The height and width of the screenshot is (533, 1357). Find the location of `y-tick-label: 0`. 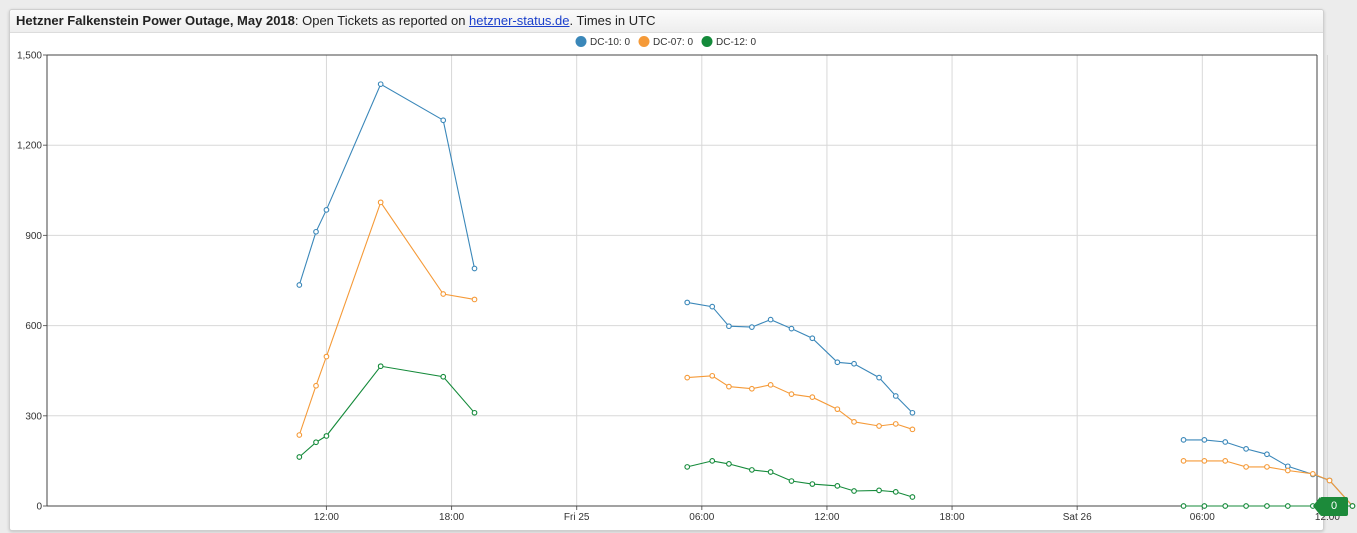

y-tick-label: 0 is located at coordinates (39, 507).